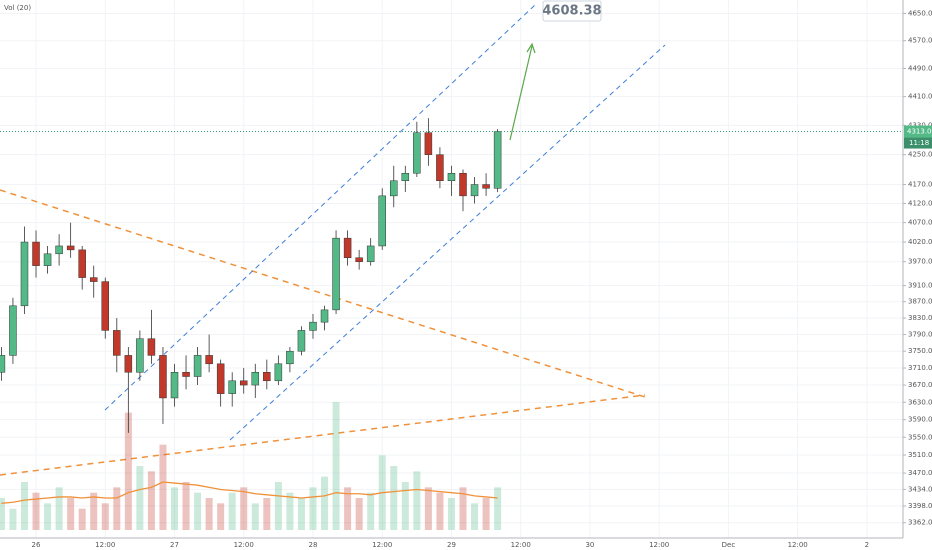  What do you see at coordinates (920, 302) in the screenshot?
I see `y-tick-label: 3870.00` at bounding box center [920, 302].